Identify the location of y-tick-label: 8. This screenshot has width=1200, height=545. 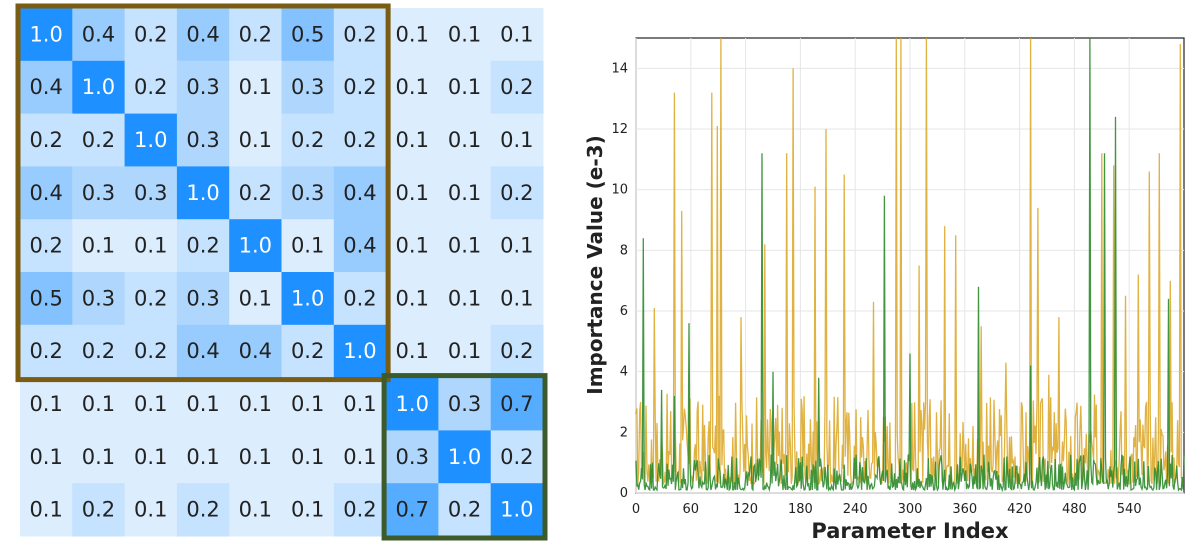
(624, 250).